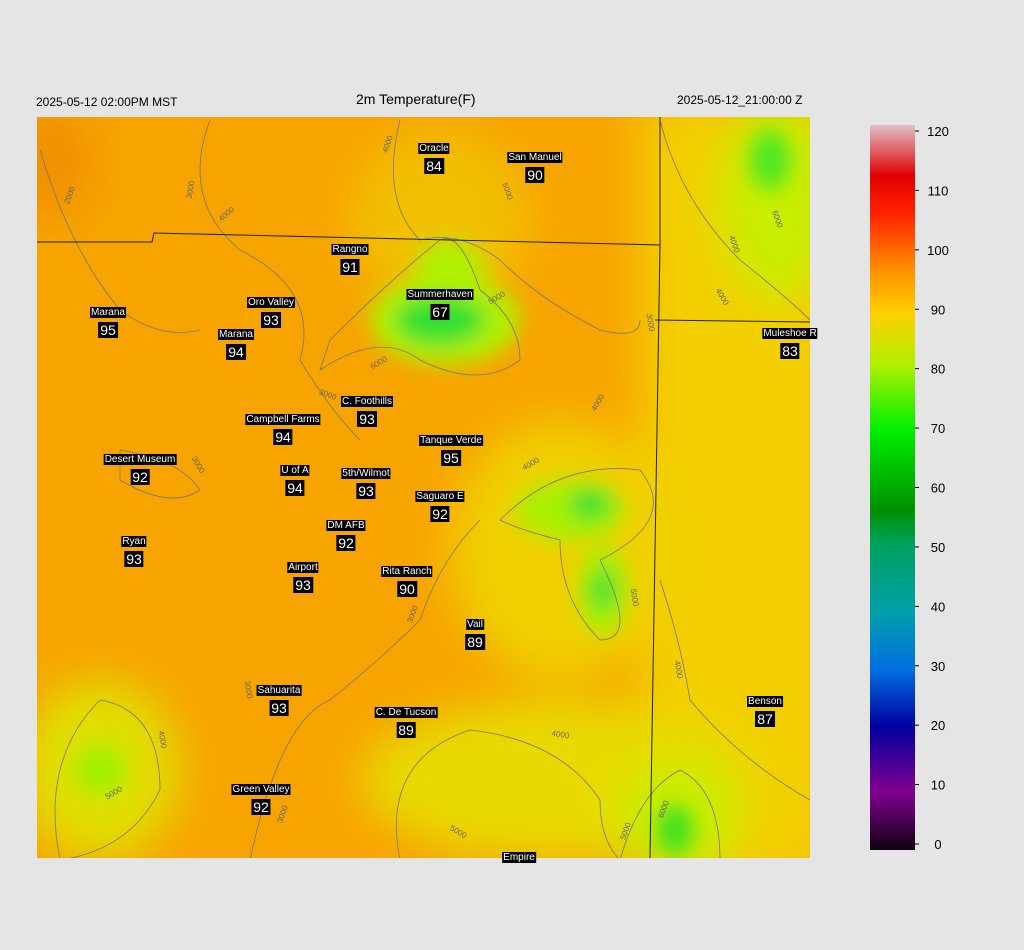 This screenshot has width=1024, height=950. Describe the element at coordinates (740, 100) in the screenshot. I see `valid-utc-time: 2025-05-12_21:00:00 Z` at that location.